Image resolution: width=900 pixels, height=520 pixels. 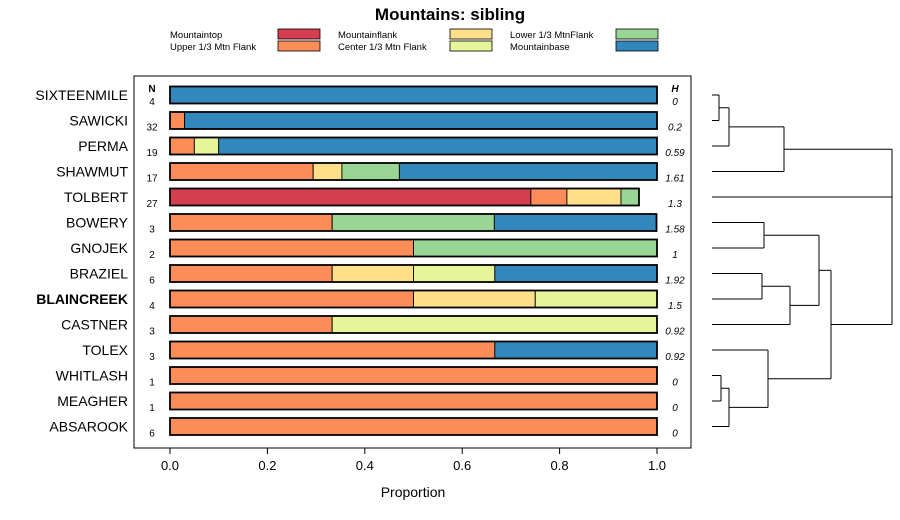 I want to click on n-value: 19, so click(x=152, y=153).